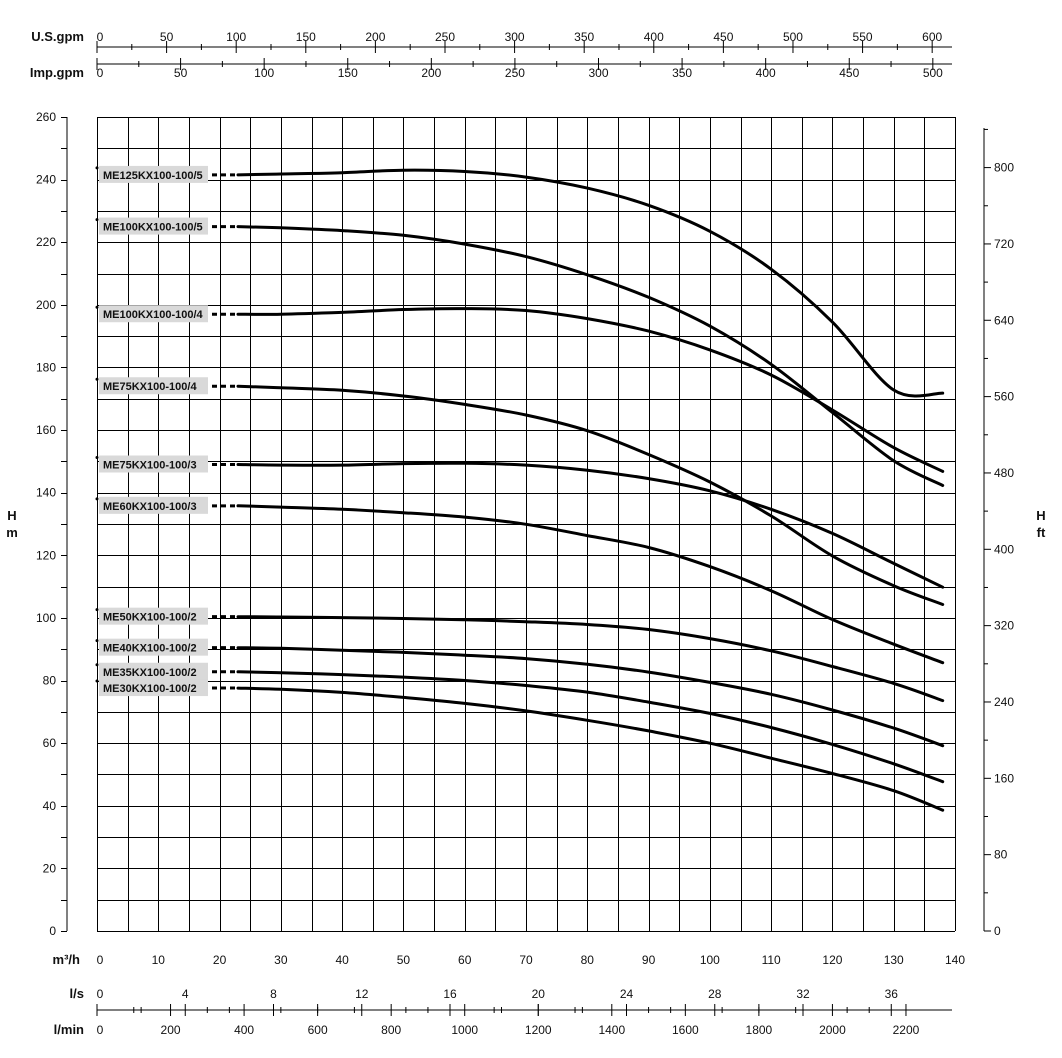 This screenshot has height=1058, width=1062. Describe the element at coordinates (849, 73) in the screenshot. I see `x-axis-impgpm-tick-label: 450` at that location.